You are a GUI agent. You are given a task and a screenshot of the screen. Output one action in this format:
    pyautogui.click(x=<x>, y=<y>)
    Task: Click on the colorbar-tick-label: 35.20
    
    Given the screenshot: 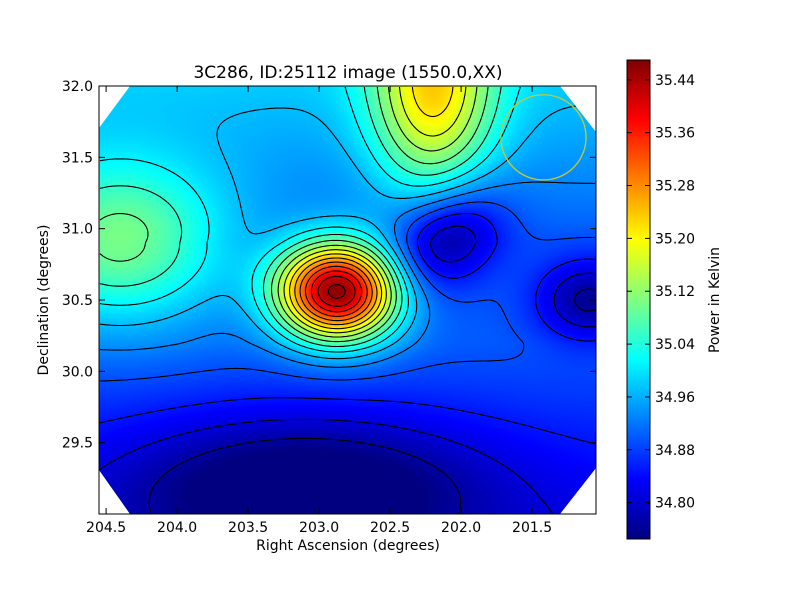 What is the action you would take?
    pyautogui.click(x=675, y=239)
    